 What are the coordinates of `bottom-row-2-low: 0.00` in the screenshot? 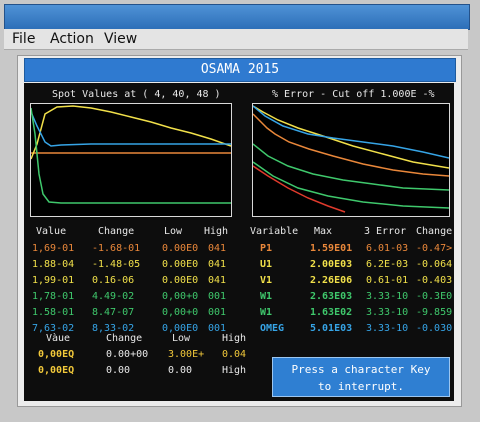 It's located at (180, 370).